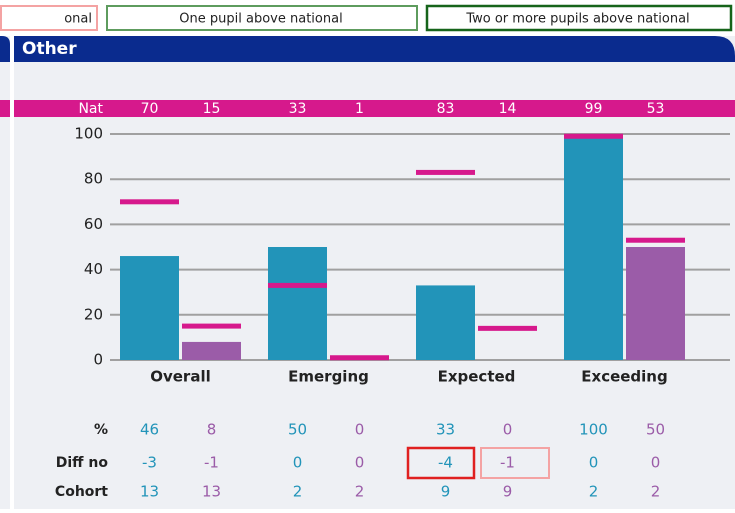  What do you see at coordinates (150, 109) in the screenshot?
I see `nat-value: 70` at bounding box center [150, 109].